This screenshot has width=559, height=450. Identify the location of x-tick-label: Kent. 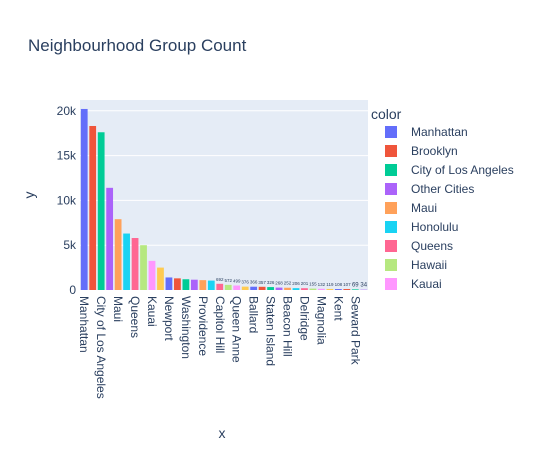
(338, 308).